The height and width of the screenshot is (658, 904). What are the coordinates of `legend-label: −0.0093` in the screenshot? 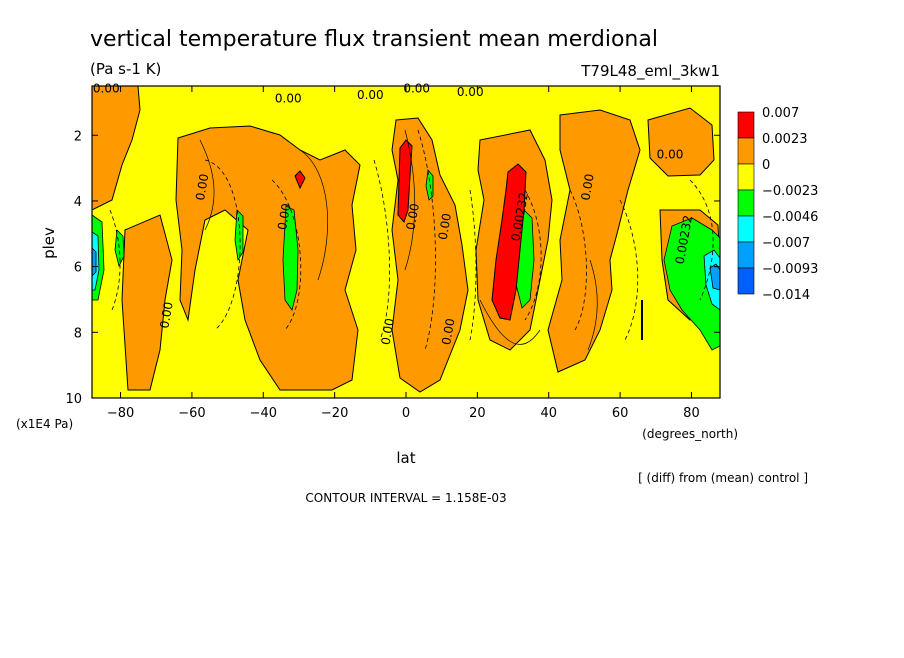 It's located at (790, 269).